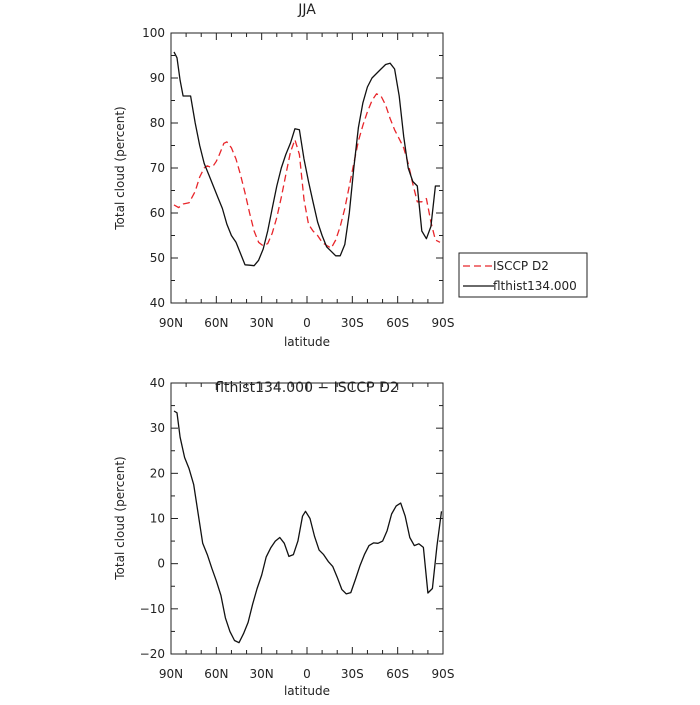 This screenshot has height=705, width=700. What do you see at coordinates (157, 78) in the screenshot?
I see `y-tick-label: 90` at bounding box center [157, 78].